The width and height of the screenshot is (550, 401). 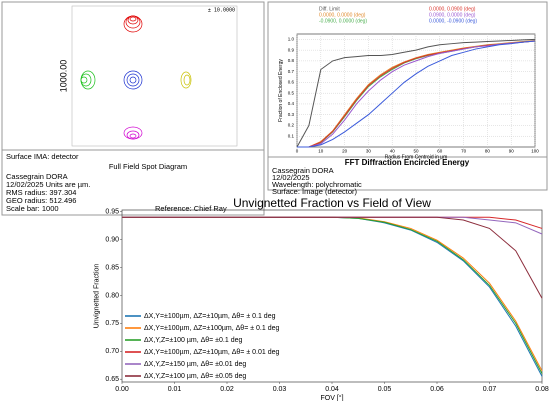 What do you see at coordinates (342, 15) in the screenshot?
I see `legend-label: 0.0000, 0.0000 (deg)` at bounding box center [342, 15].